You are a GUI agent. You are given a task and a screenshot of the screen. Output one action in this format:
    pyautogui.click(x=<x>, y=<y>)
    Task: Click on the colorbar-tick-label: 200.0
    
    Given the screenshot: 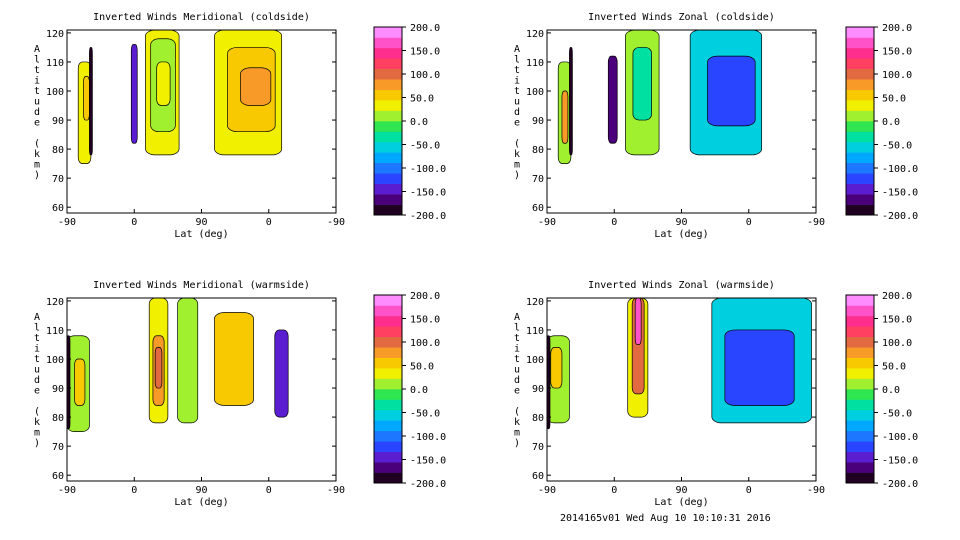 What is the action you would take?
    pyautogui.click(x=897, y=296)
    